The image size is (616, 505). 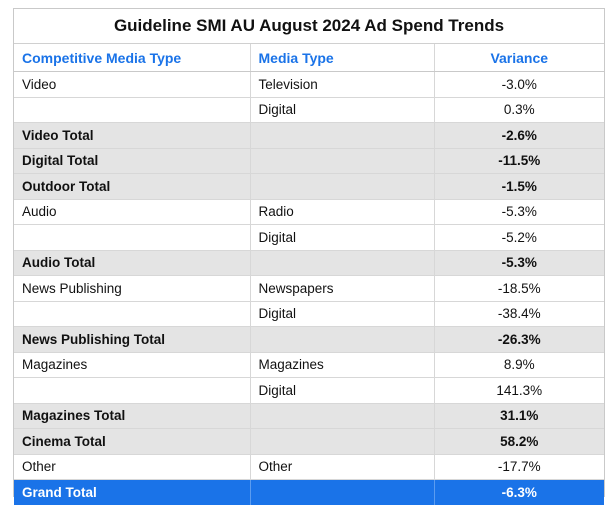 I want to click on competitive-media-type-cell: Audio Total, so click(x=132, y=263).